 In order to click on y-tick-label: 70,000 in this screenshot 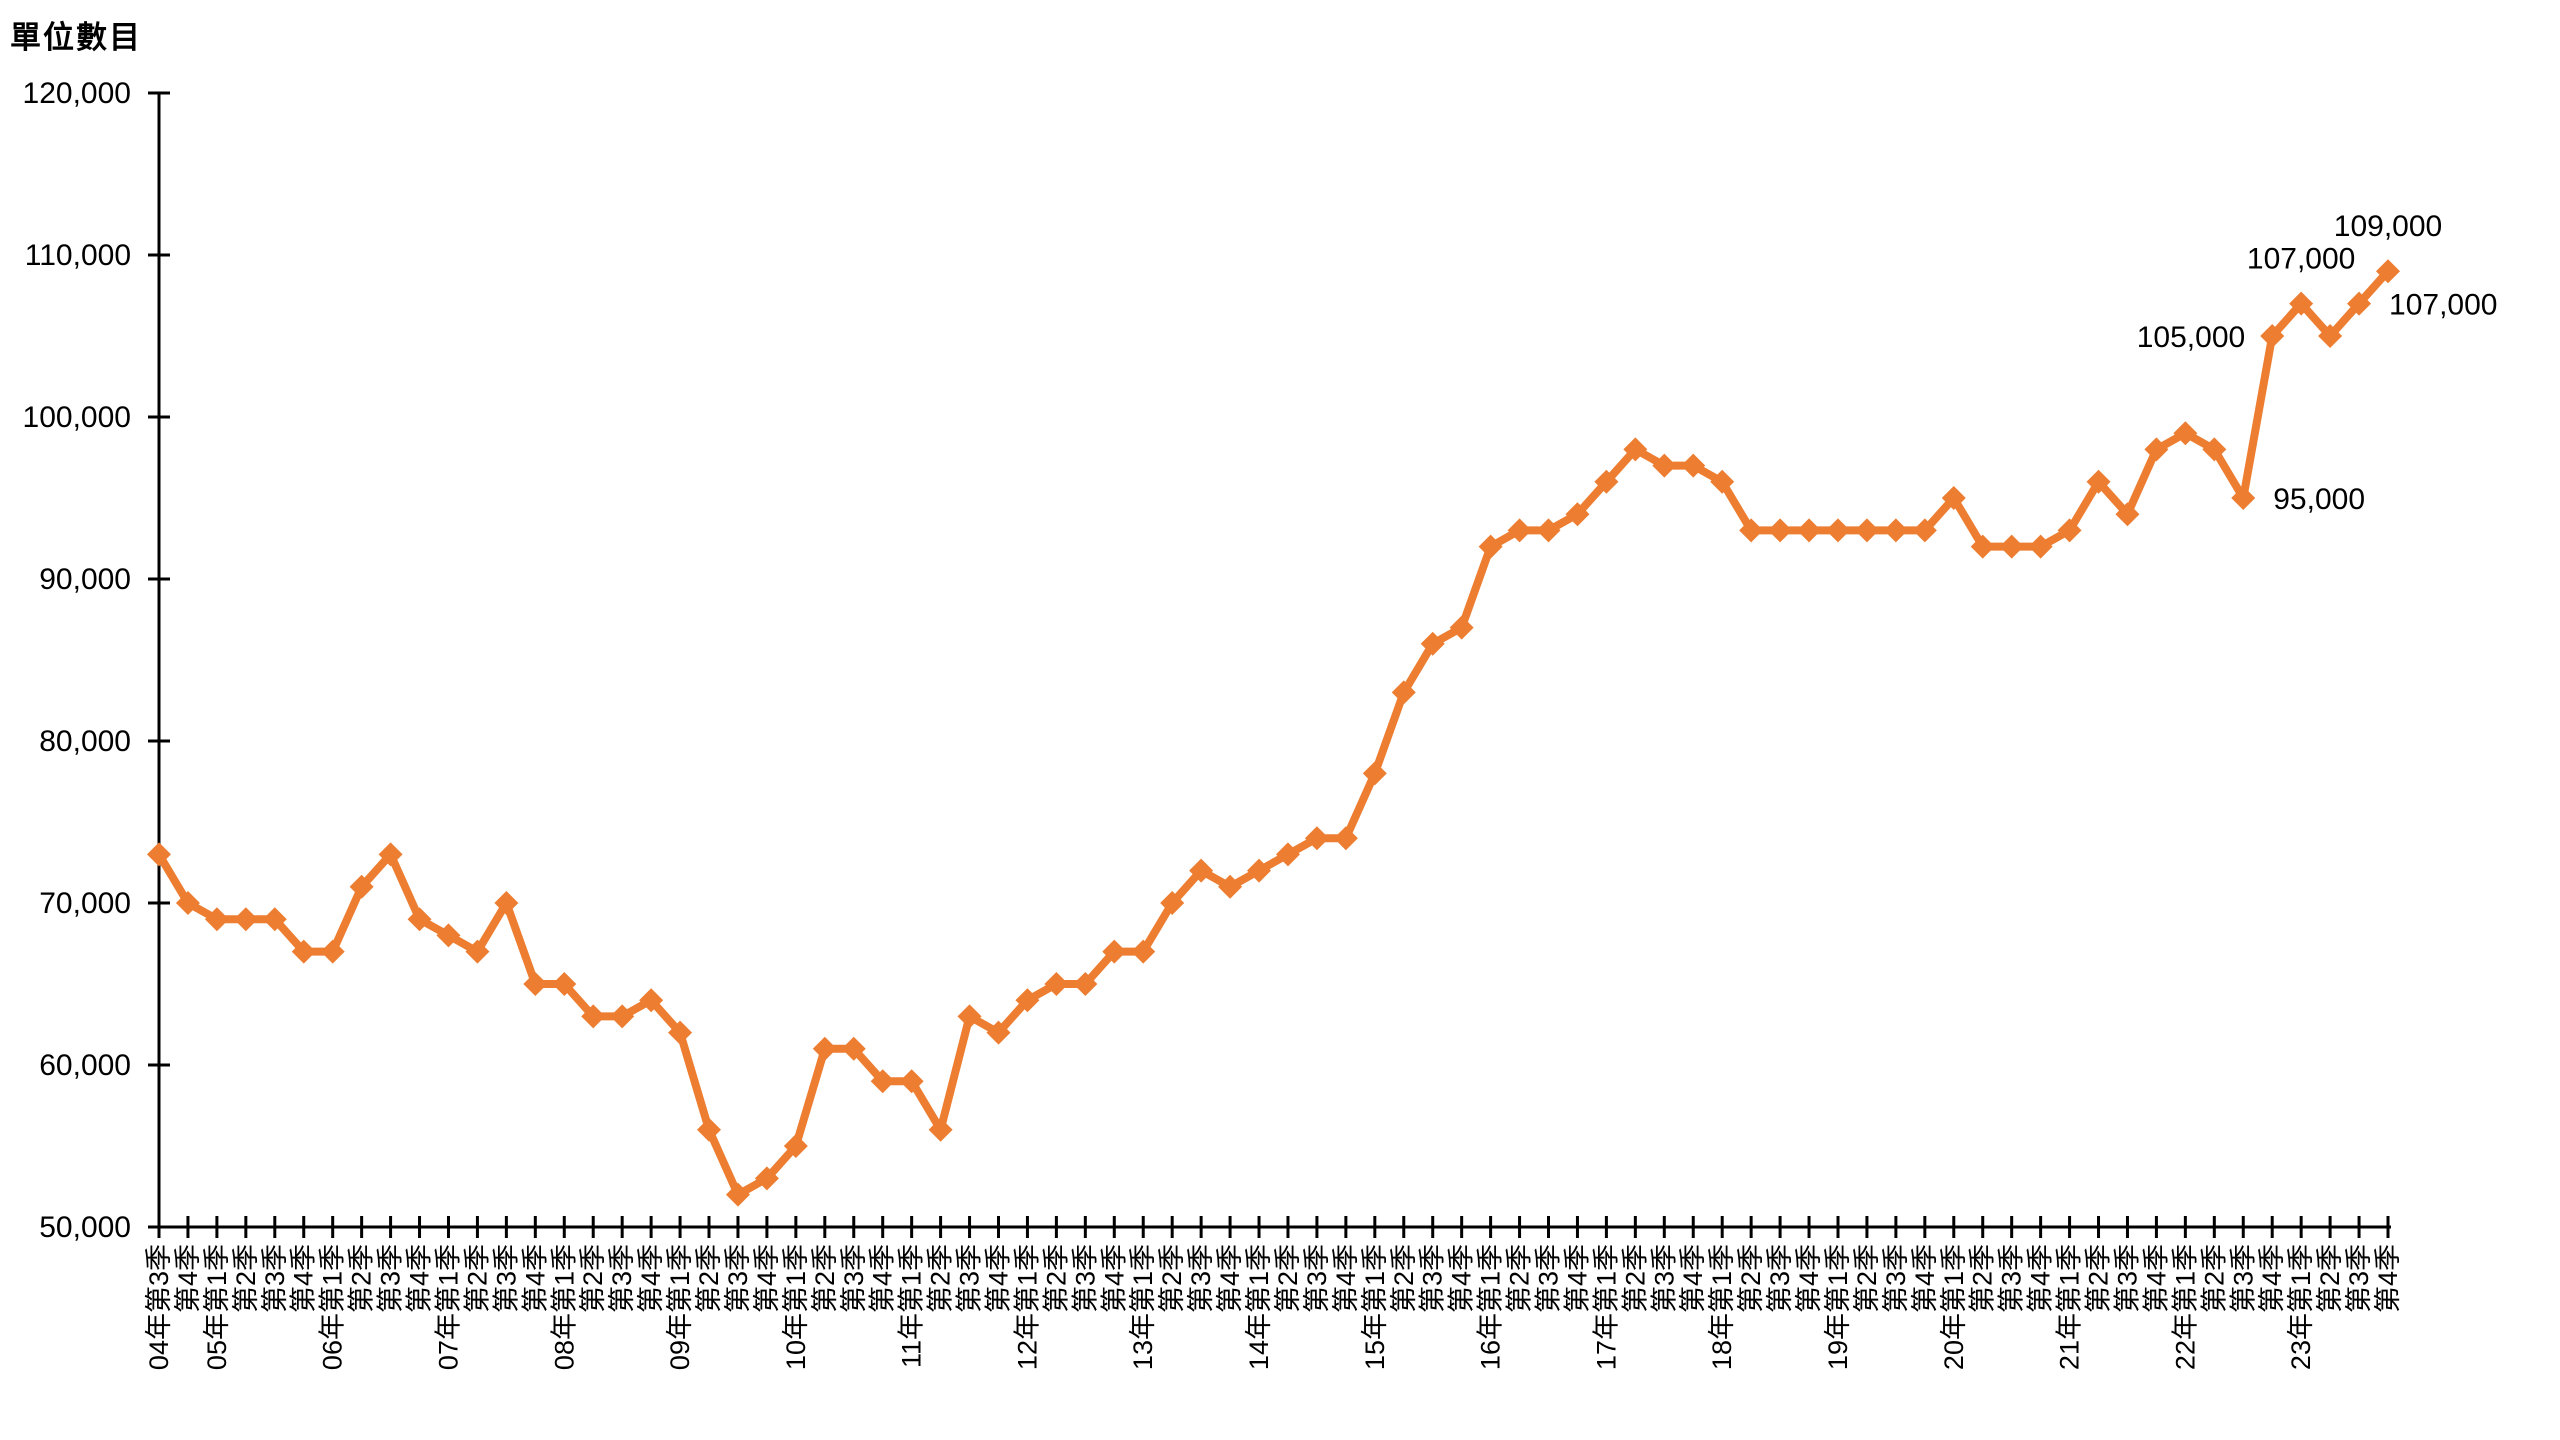, I will do `click(85, 903)`.